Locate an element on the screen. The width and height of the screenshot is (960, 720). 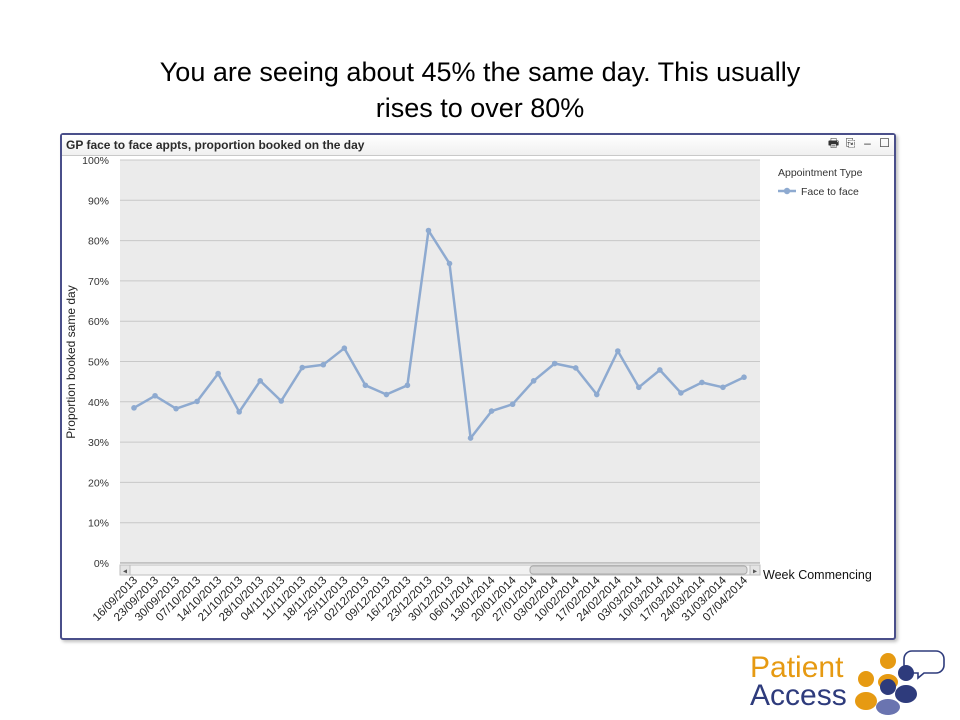
scroll-right-button is located at coordinates (755, 570).